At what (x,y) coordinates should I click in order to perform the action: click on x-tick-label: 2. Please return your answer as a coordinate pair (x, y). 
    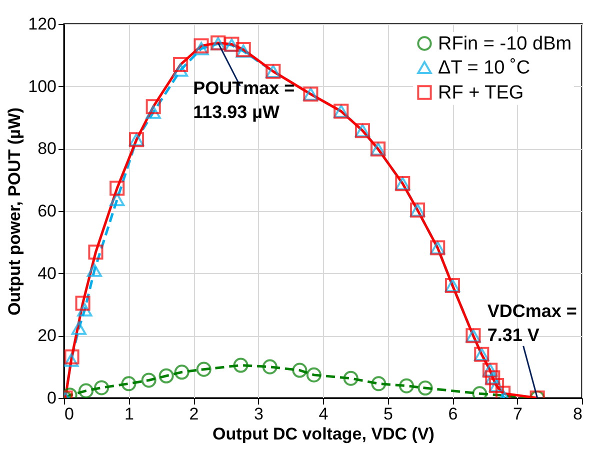
    Looking at the image, I should click on (194, 414).